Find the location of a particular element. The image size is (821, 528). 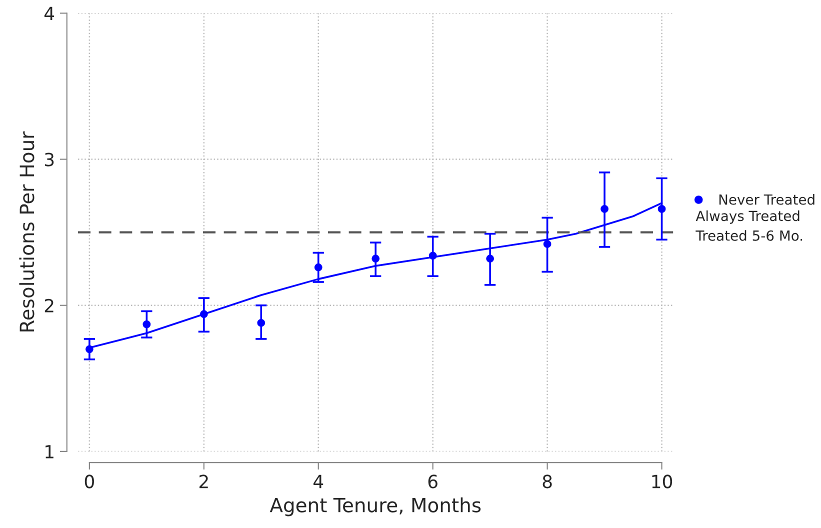

x-axis-title: Agent Tenure, Months is located at coordinates (375, 506).